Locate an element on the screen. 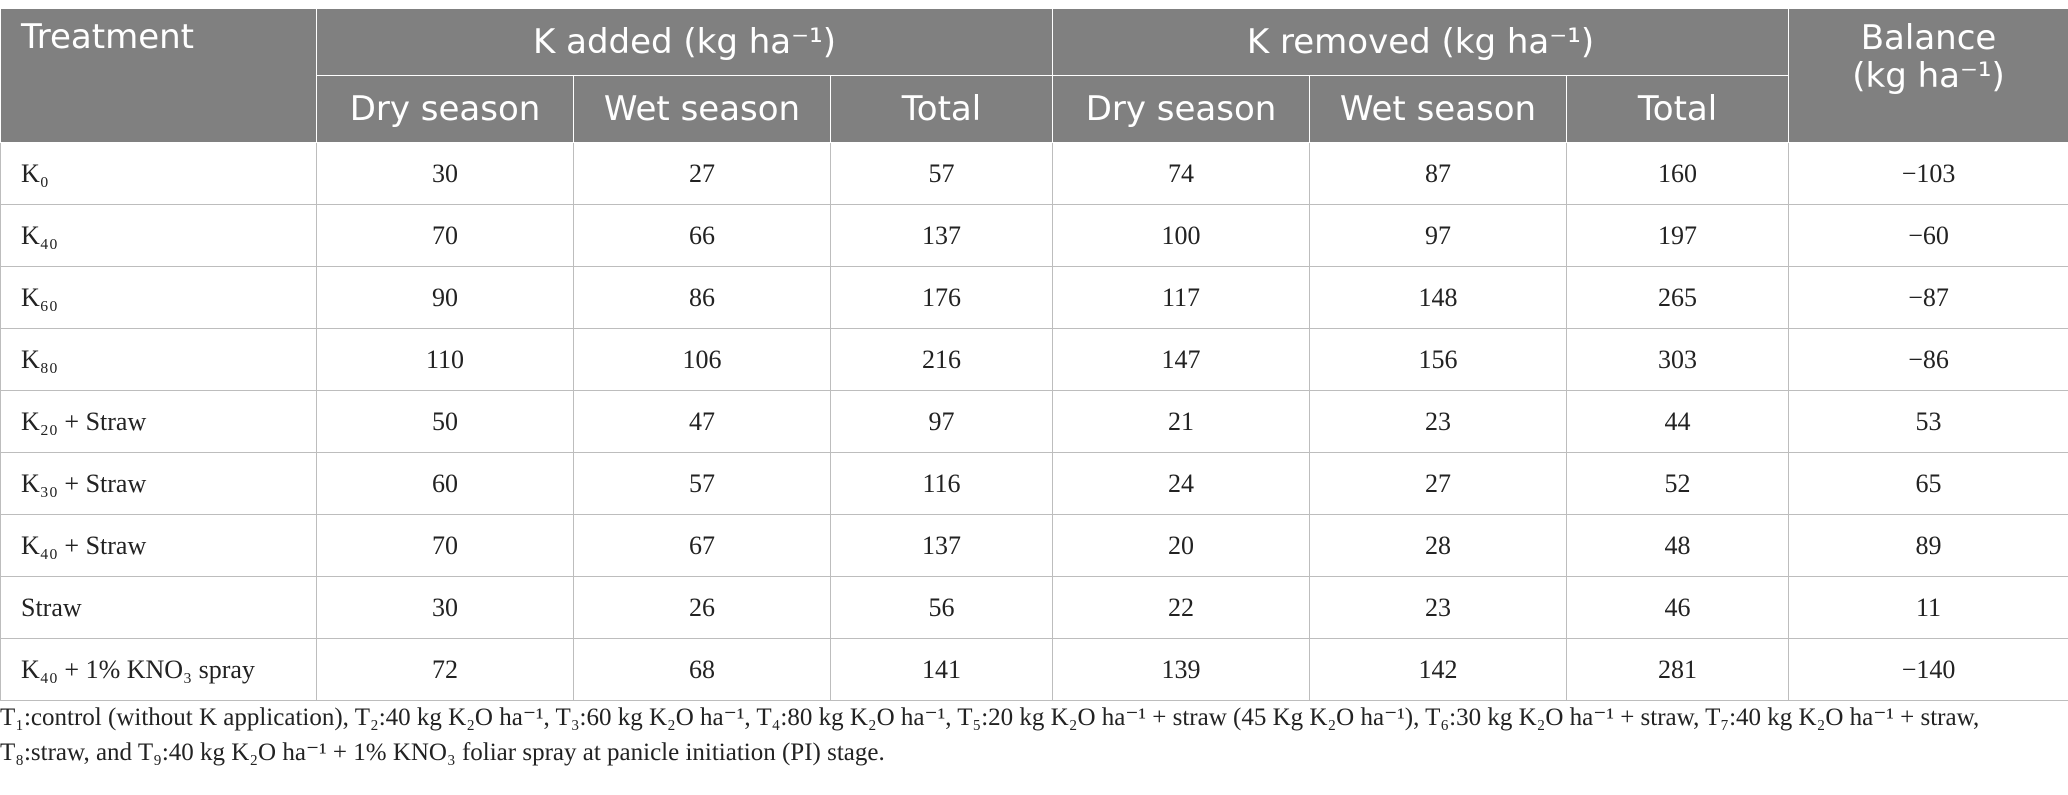 This screenshot has height=795, width=2068. treatment-cell: K₃₀ + Straw is located at coordinates (158, 483).